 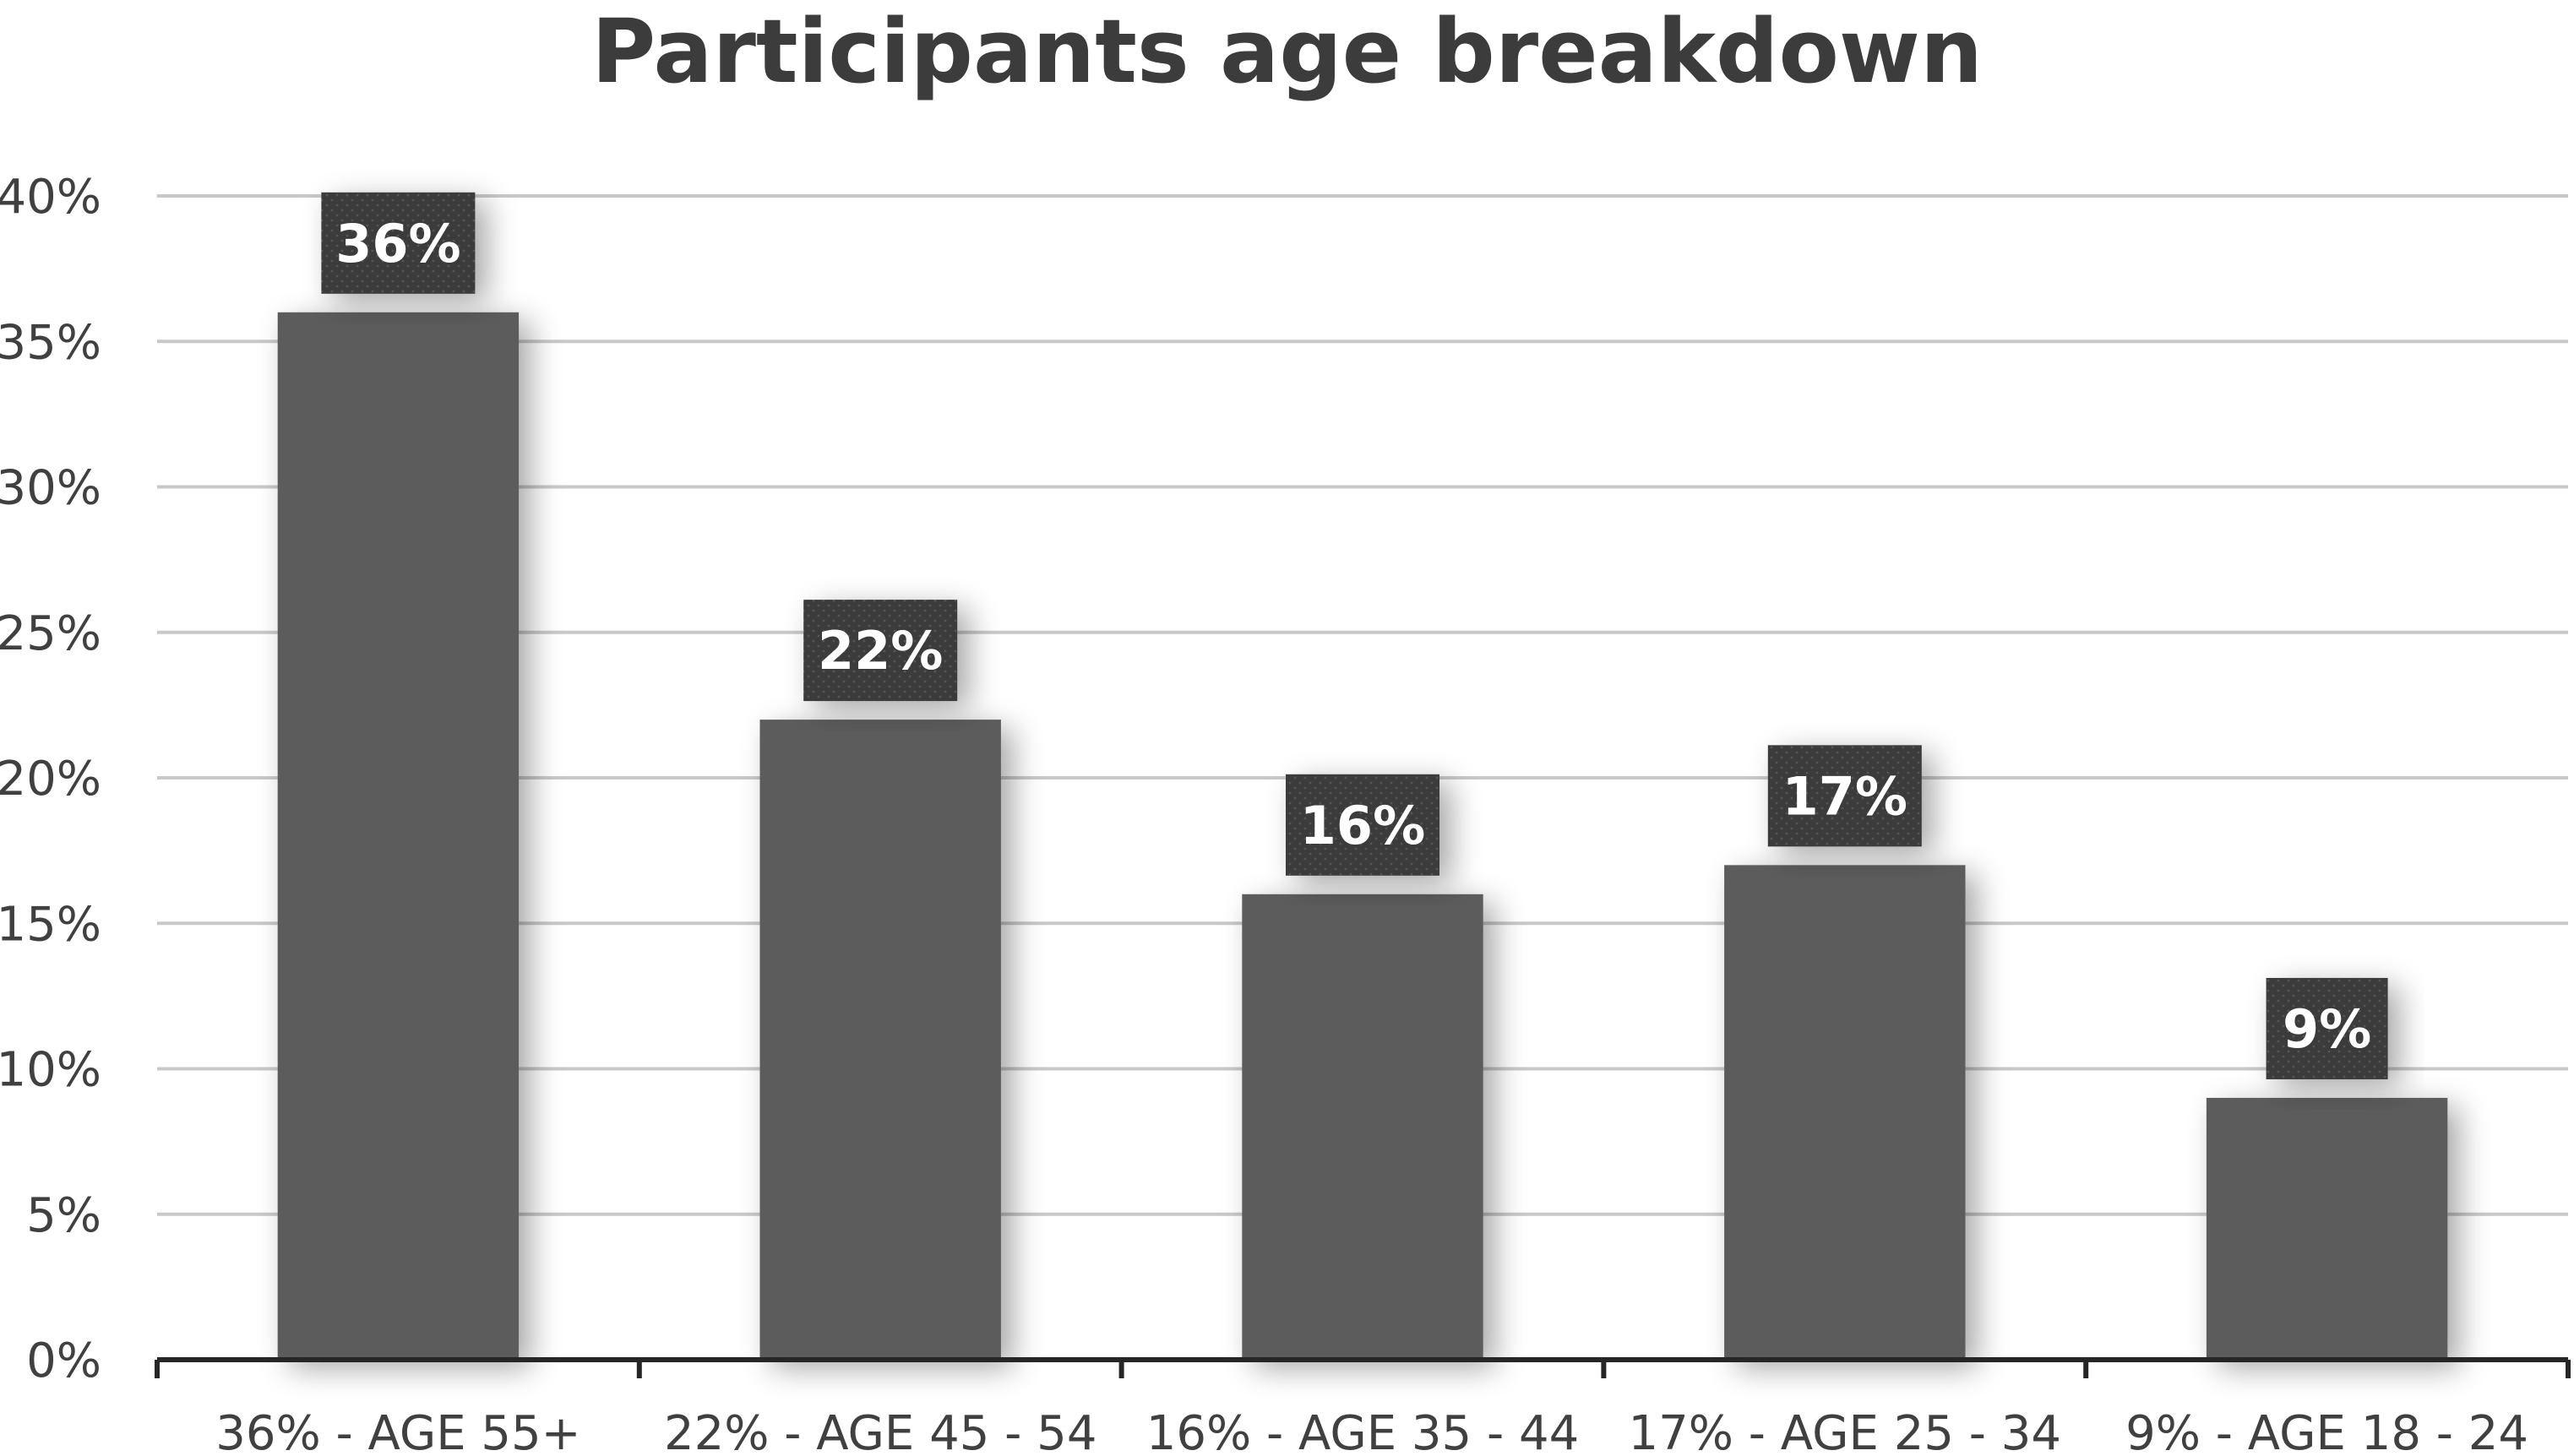 What do you see at coordinates (63, 1215) in the screenshot?
I see `y-tick-label: 5%` at bounding box center [63, 1215].